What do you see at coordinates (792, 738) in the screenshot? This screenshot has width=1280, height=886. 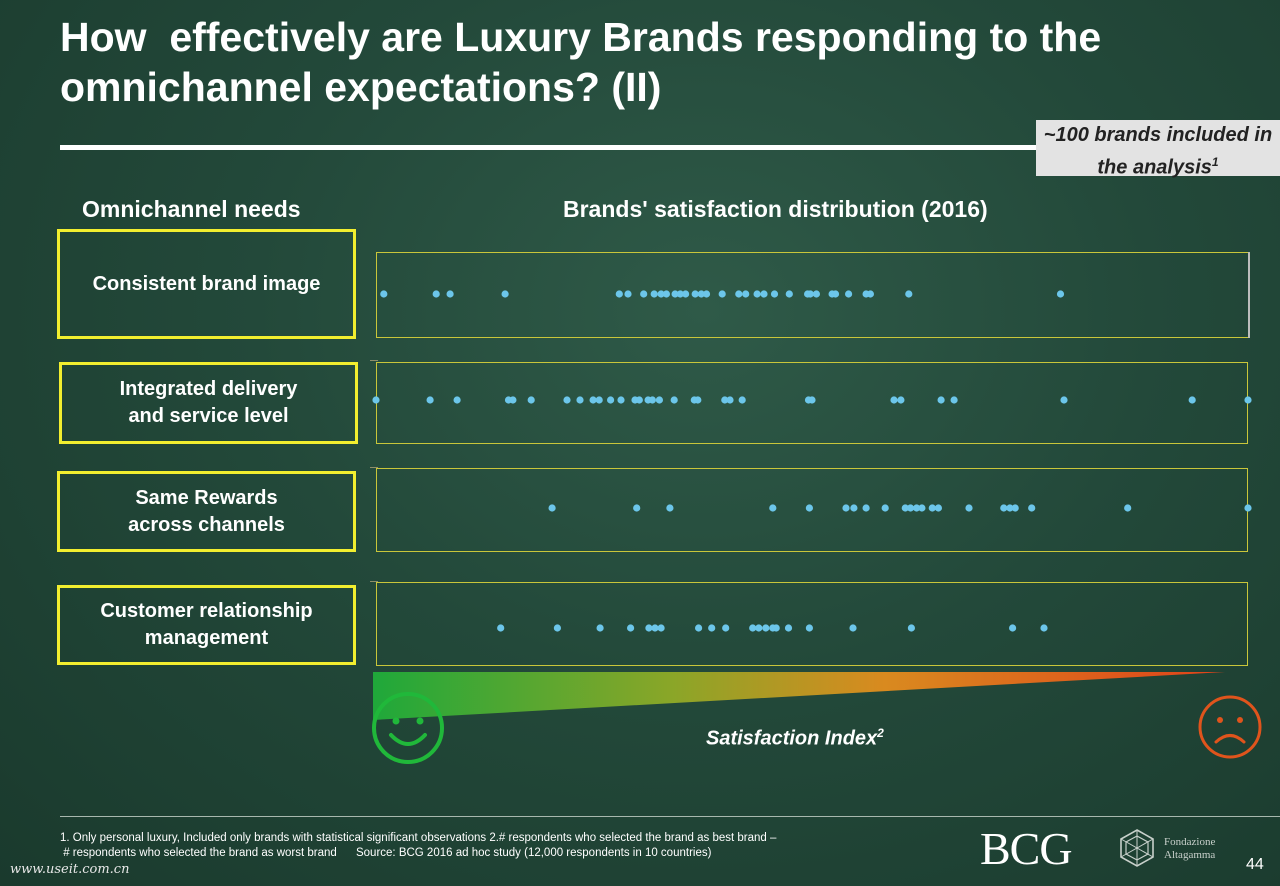 I see `x-axis-label: Satisfaction Index` at bounding box center [792, 738].